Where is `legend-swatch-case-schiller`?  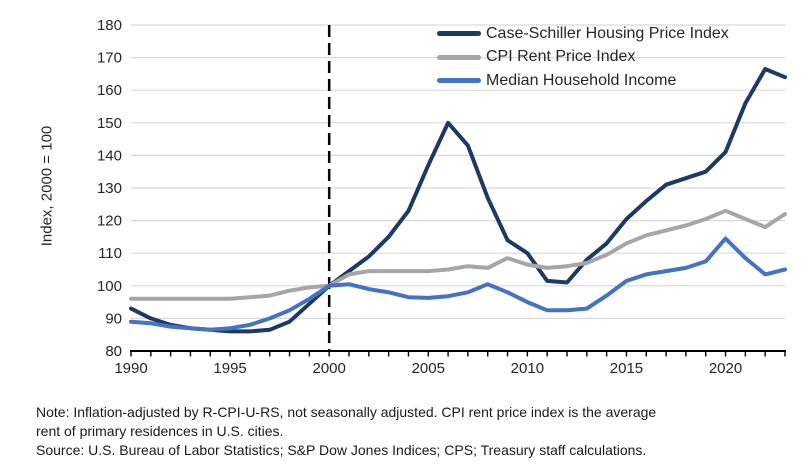 legend-swatch-case-schiller is located at coordinates (459, 34).